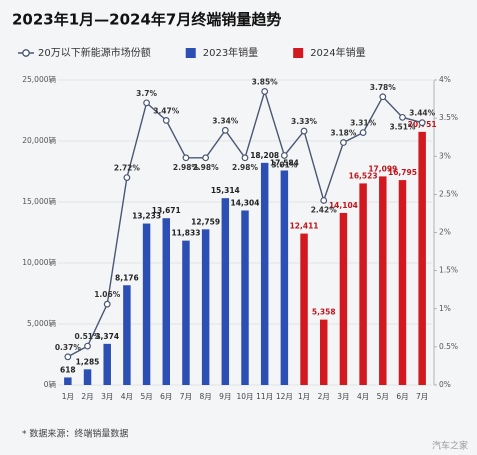  What do you see at coordinates (304, 121) in the screenshot?
I see `line-value-label: 3.33%` at bounding box center [304, 121].